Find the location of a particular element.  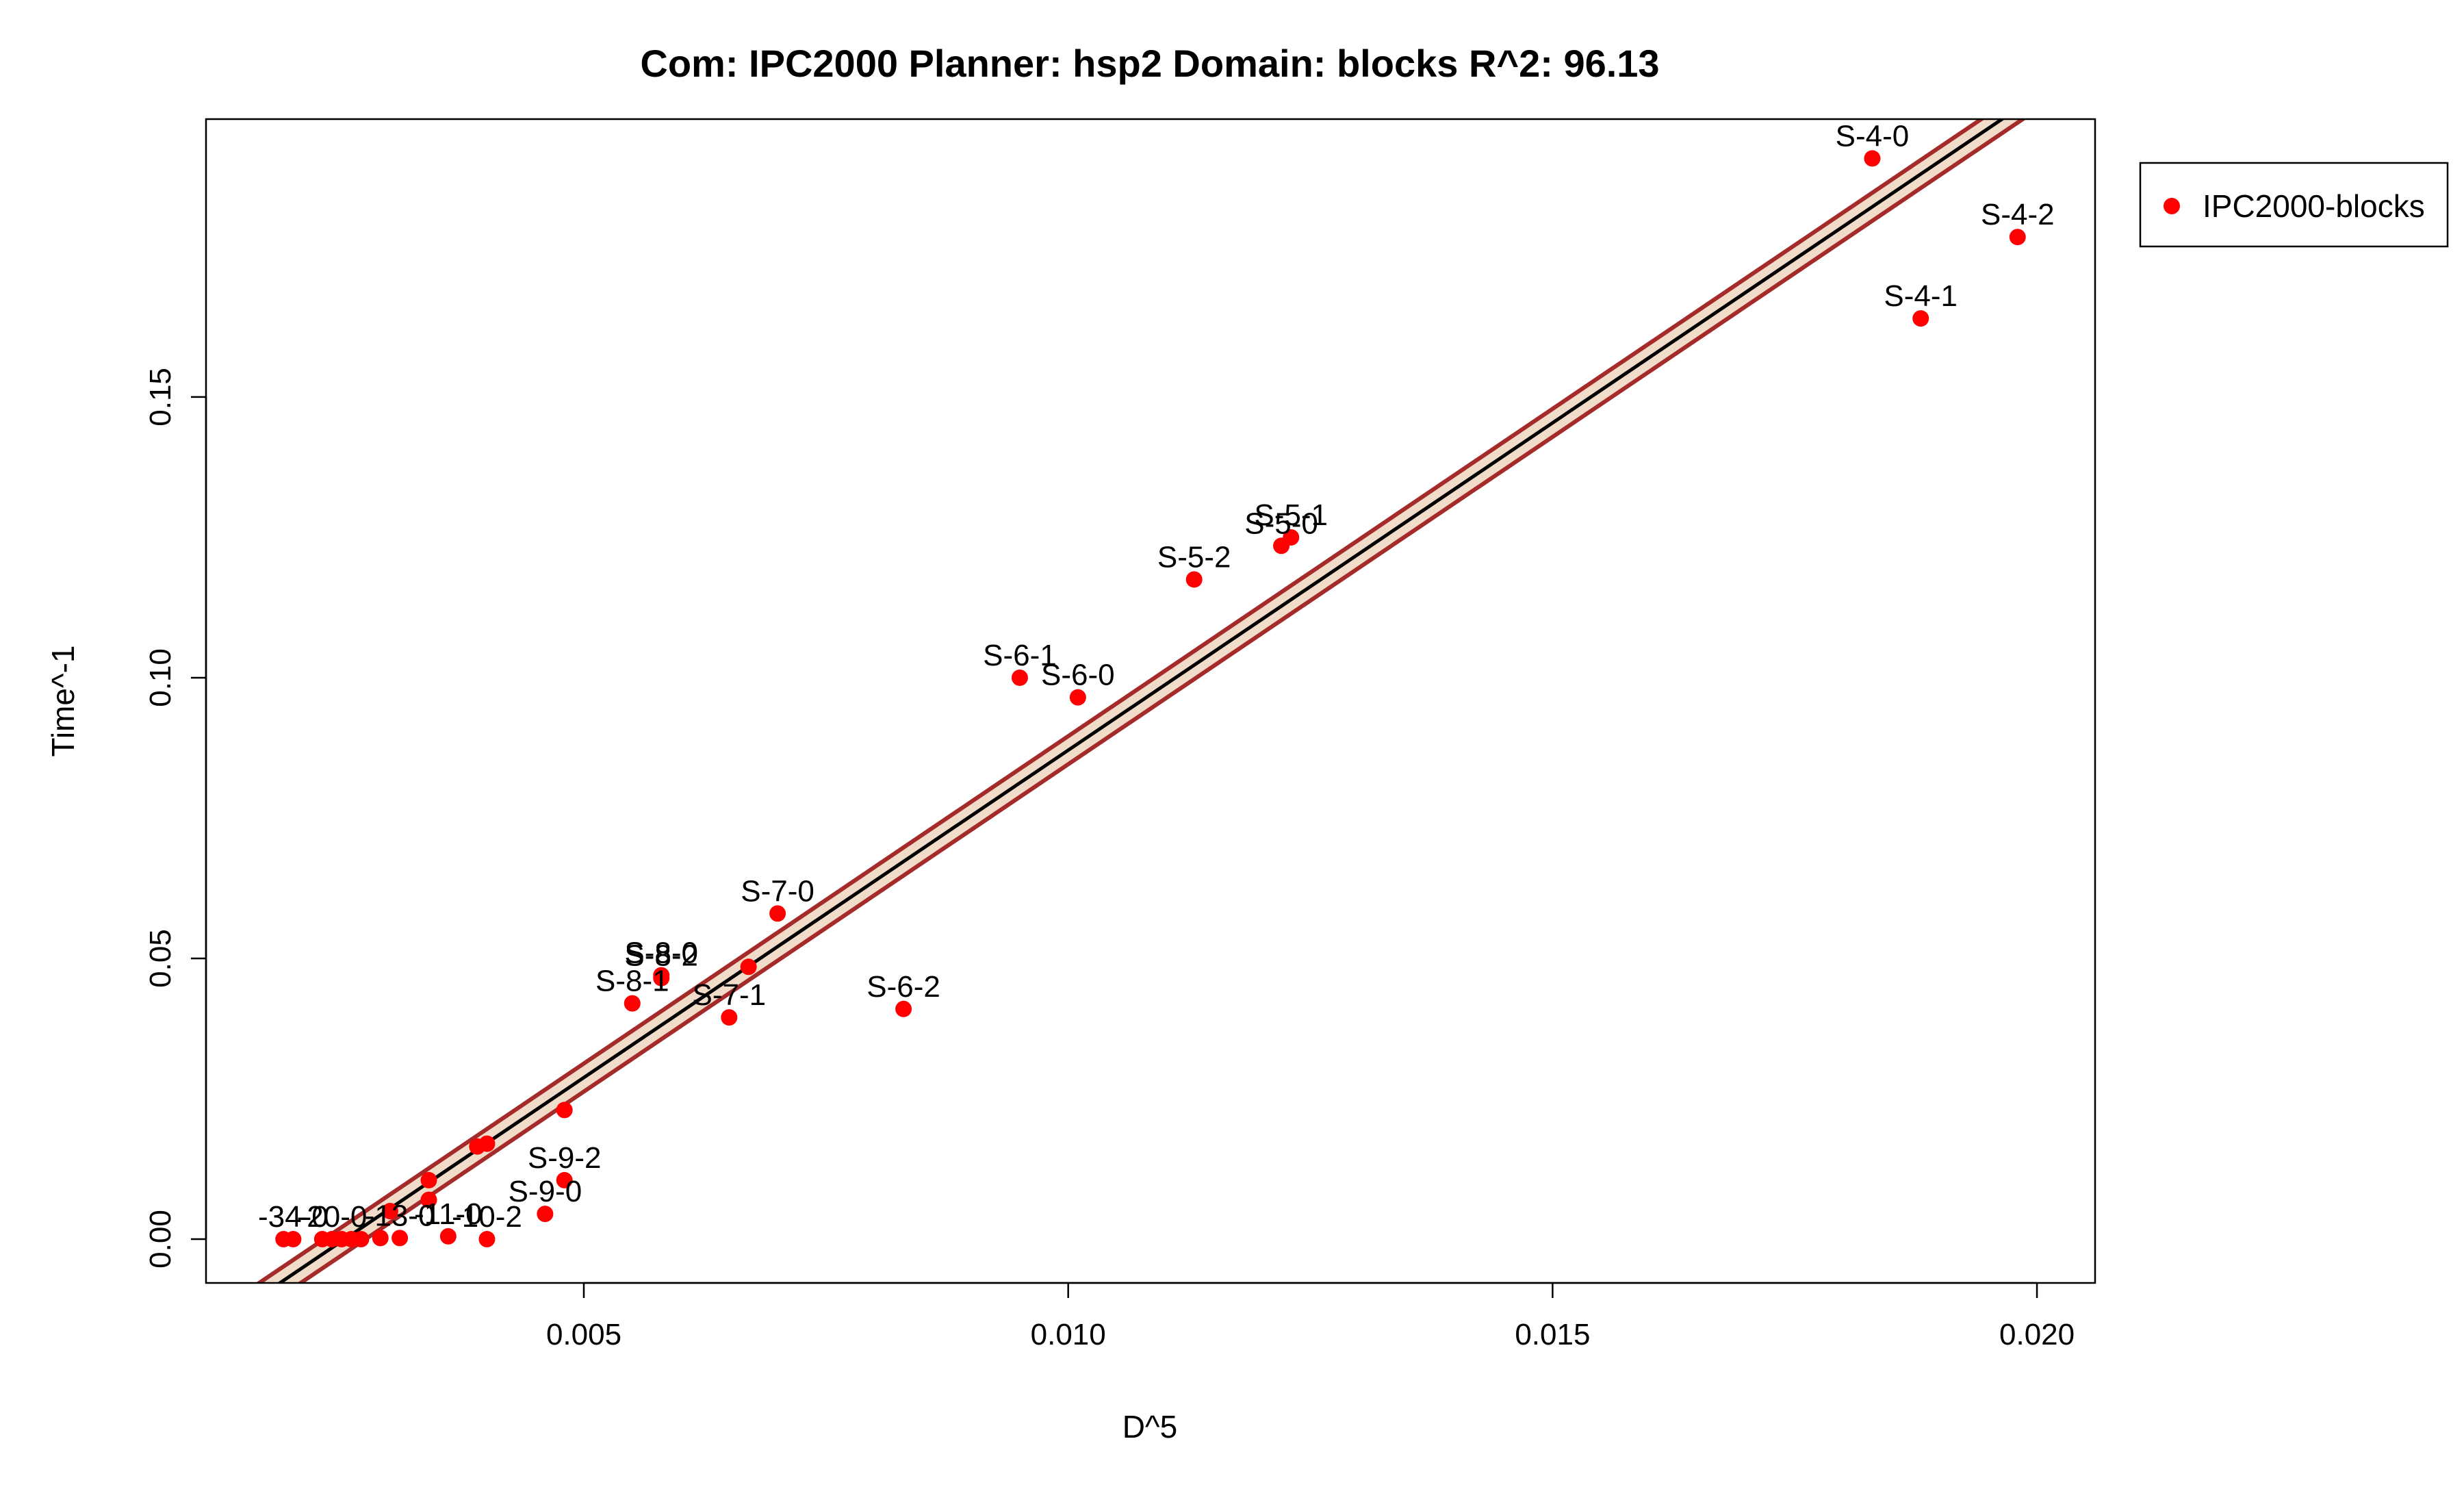

point-label: -34-0 is located at coordinates (293, 1217).